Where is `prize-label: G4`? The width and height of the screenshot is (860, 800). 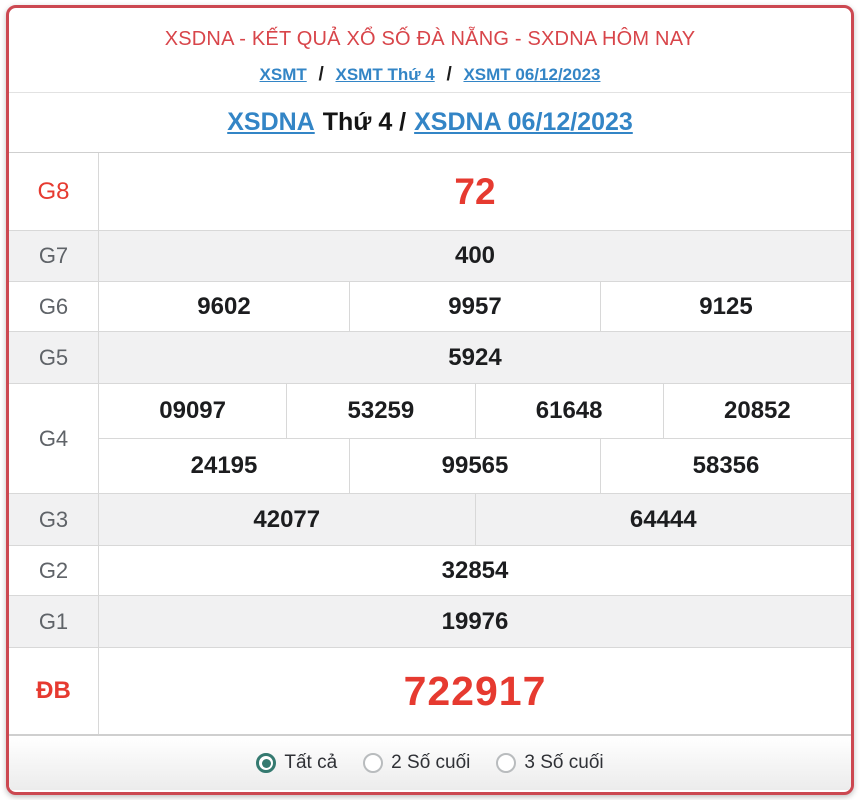
prize-label: G4 is located at coordinates (54, 438).